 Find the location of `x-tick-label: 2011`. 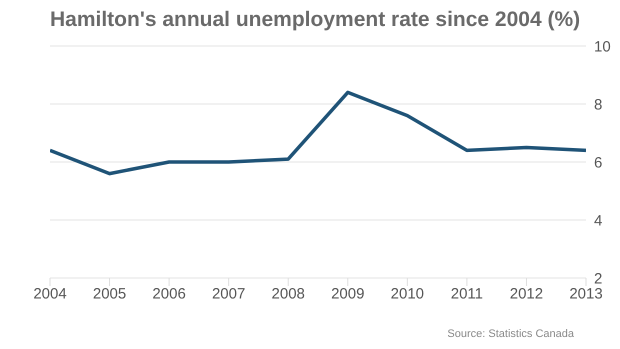

x-tick-label: 2011 is located at coordinates (467, 294).